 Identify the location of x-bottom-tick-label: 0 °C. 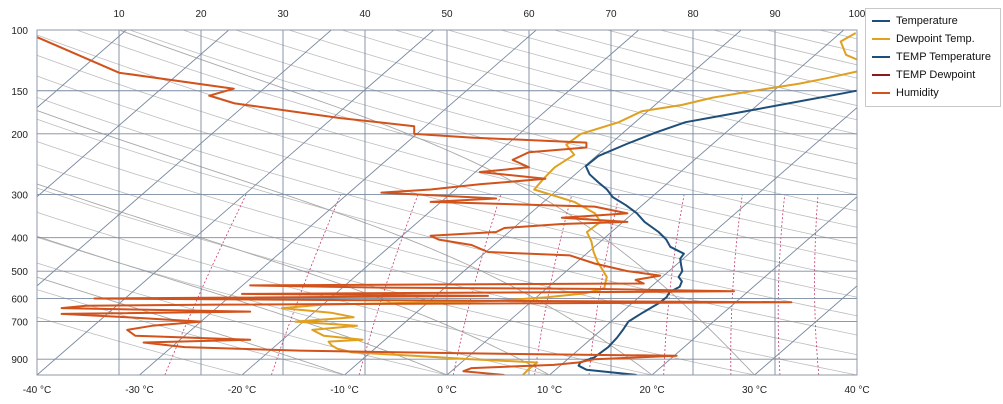
(447, 390).